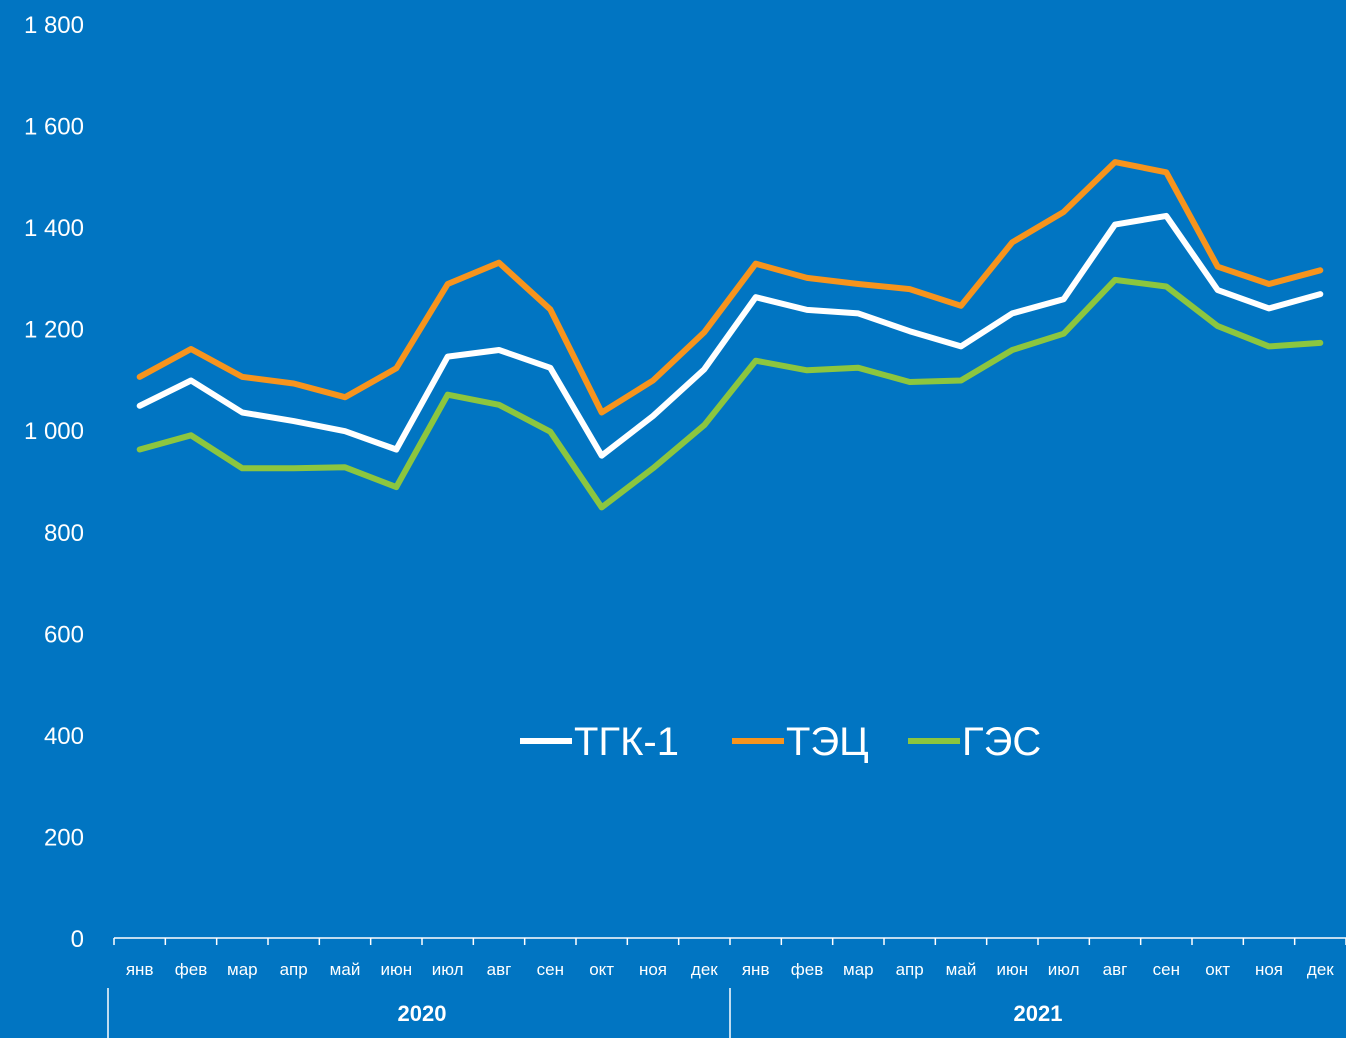 This screenshot has height=1038, width=1346. What do you see at coordinates (827, 742) in the screenshot?
I see `legend-label: ТЭЦ` at bounding box center [827, 742].